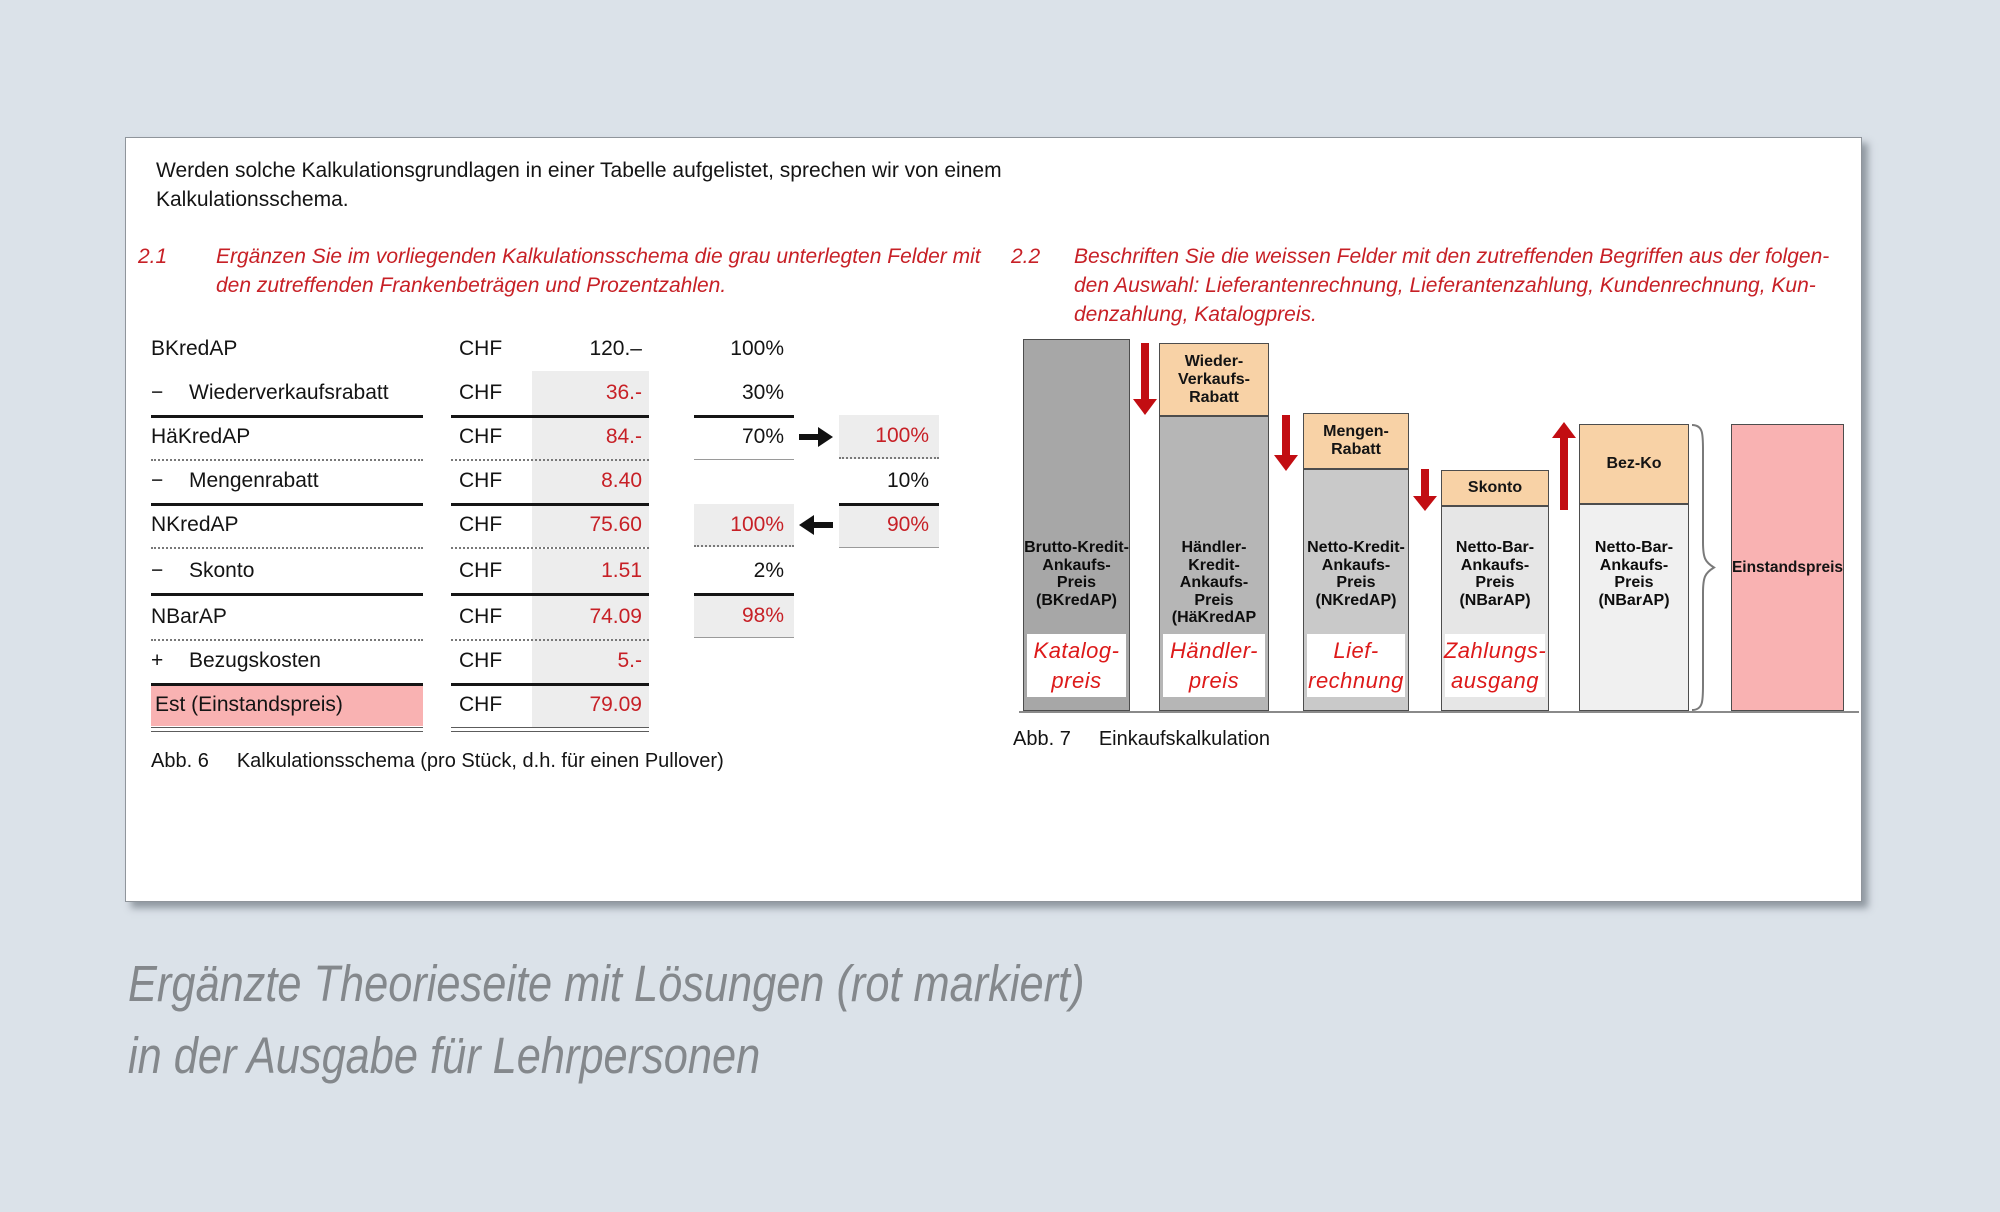 The height and width of the screenshot is (1212, 2000). Describe the element at coordinates (1026, 256) in the screenshot. I see `task-2-2-number: 2.2` at that location.